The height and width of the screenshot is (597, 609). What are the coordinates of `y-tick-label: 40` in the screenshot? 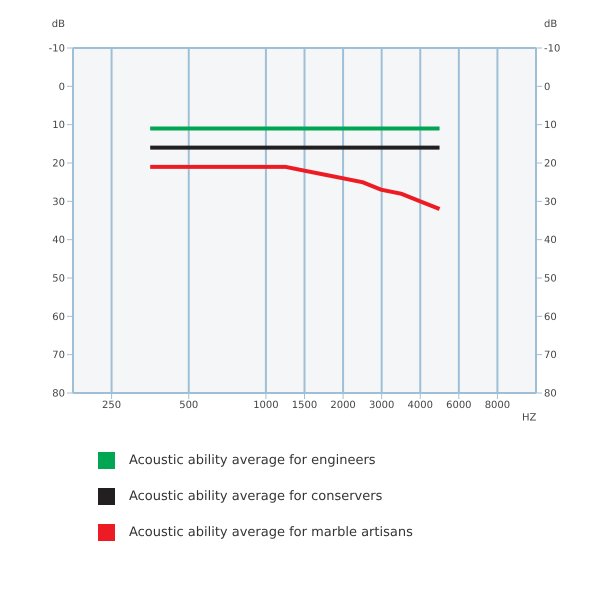 It's located at (58, 240).